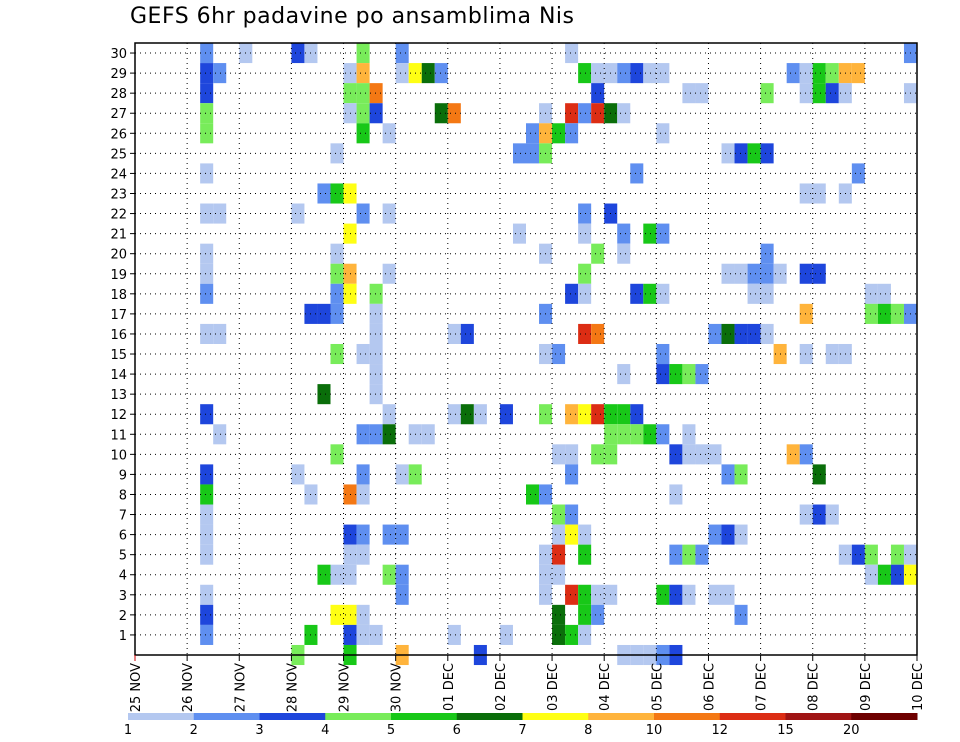  I want to click on colorbar-label: 8, so click(588, 730).